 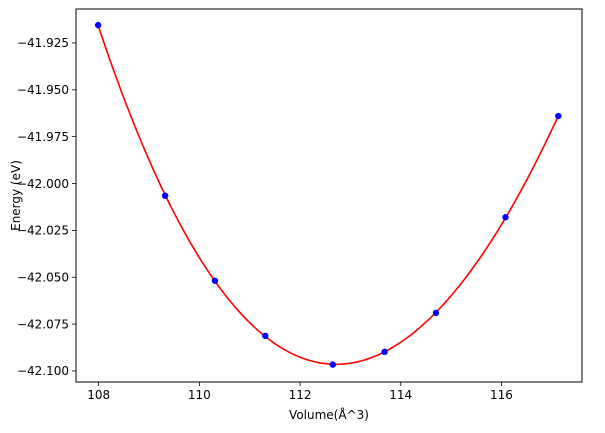 I want to click on x-tick-label: 108, so click(x=98, y=395).